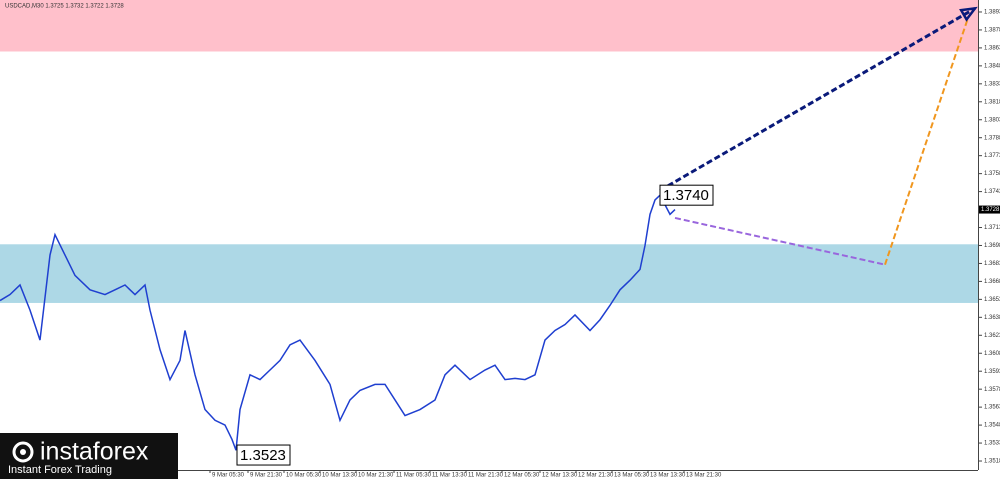 The width and height of the screenshot is (1000, 479). Describe the element at coordinates (304, 476) in the screenshot. I see `x-tick-label: 10 Mar 05:30` at that location.